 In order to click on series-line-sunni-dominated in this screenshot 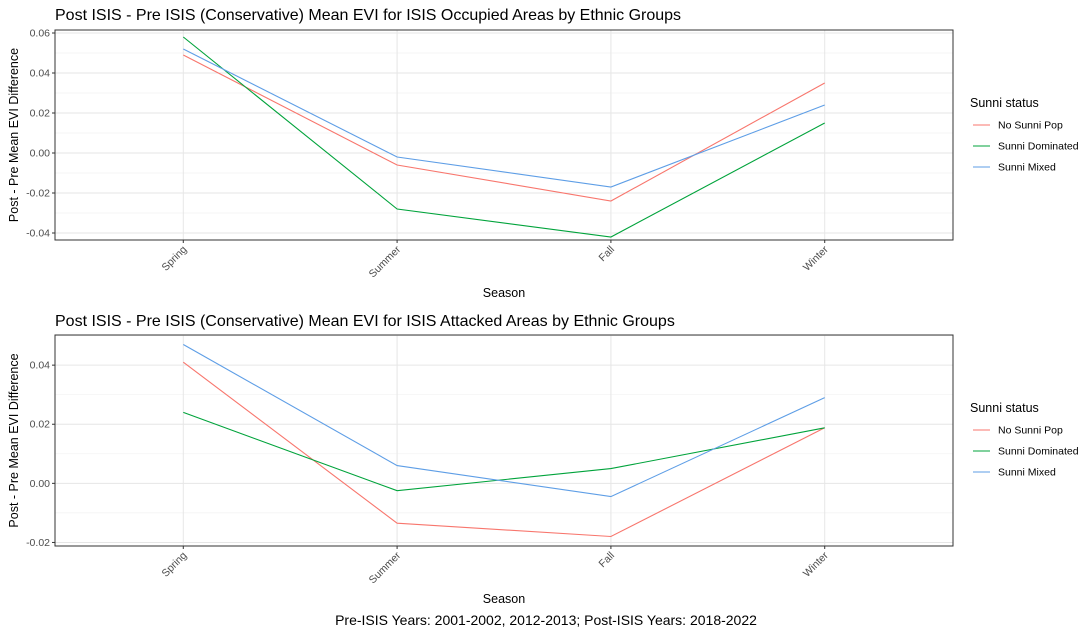, I will do `click(504, 451)`.